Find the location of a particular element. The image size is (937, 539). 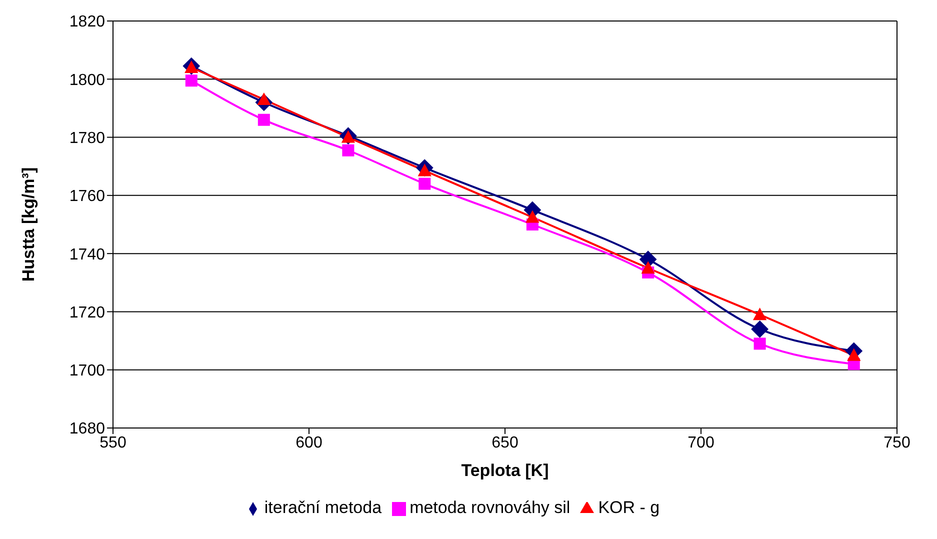

x-tick-label: 700 is located at coordinates (701, 443).